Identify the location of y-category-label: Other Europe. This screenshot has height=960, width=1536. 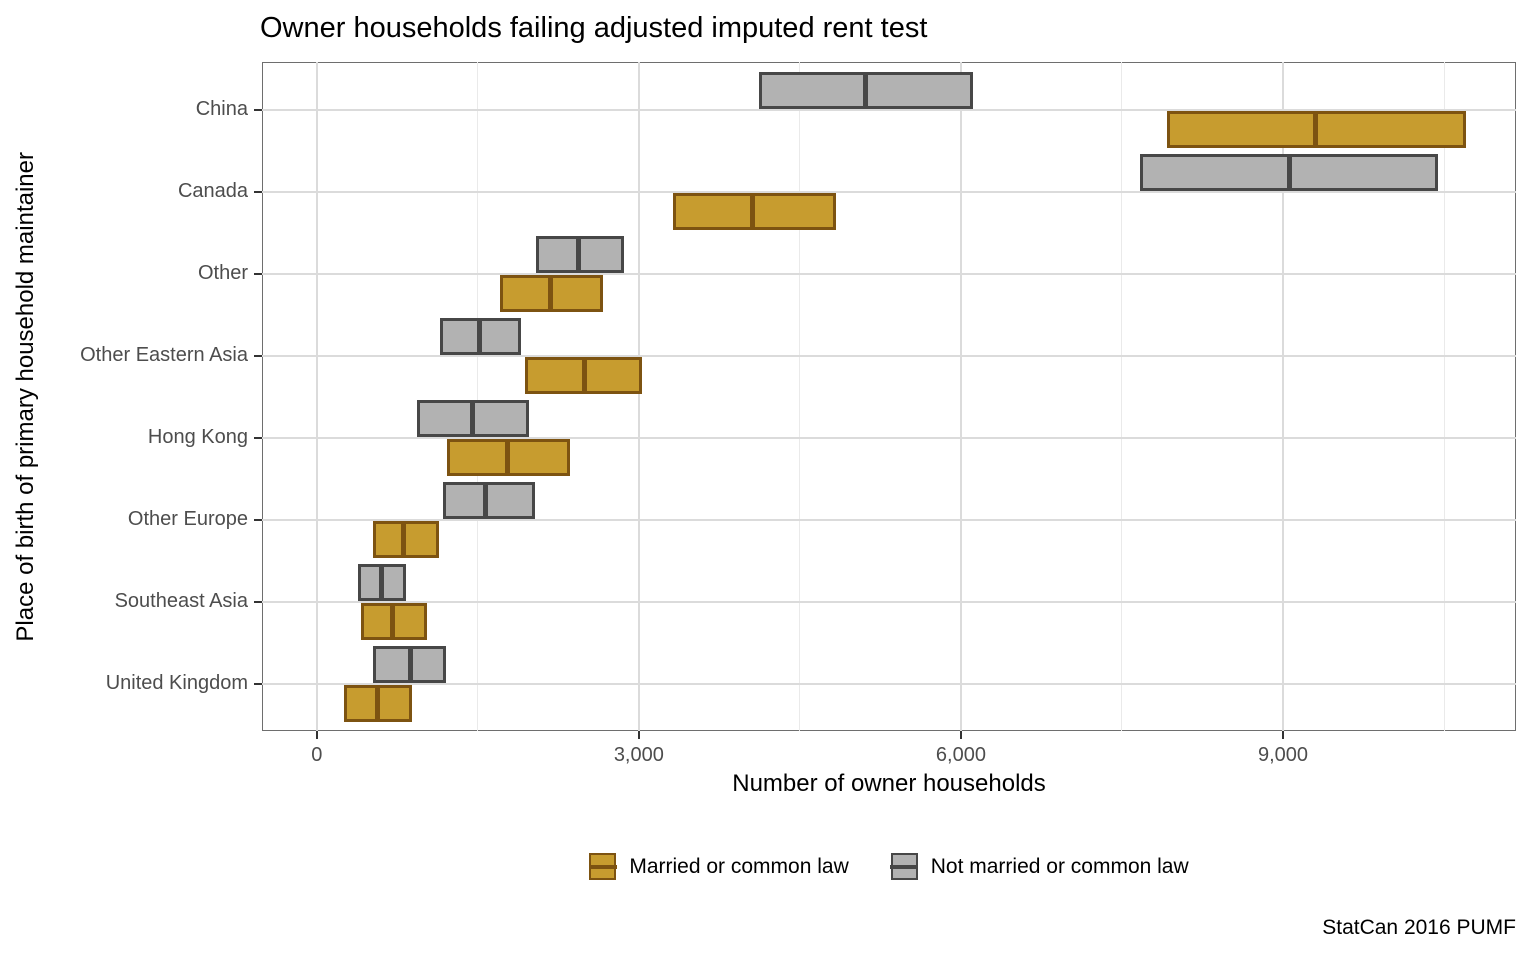
(187, 519).